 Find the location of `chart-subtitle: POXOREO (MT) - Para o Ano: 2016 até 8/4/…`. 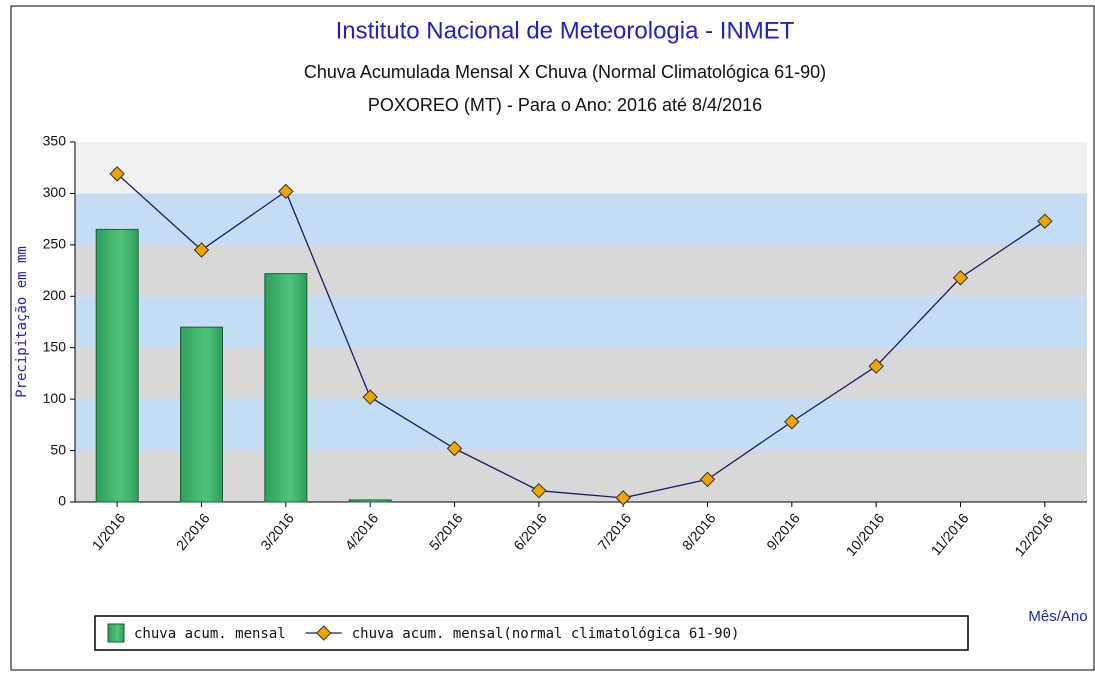

chart-subtitle: POXOREO (MT) - Para o Ano: 2016 até 8/4/… is located at coordinates (565, 105).